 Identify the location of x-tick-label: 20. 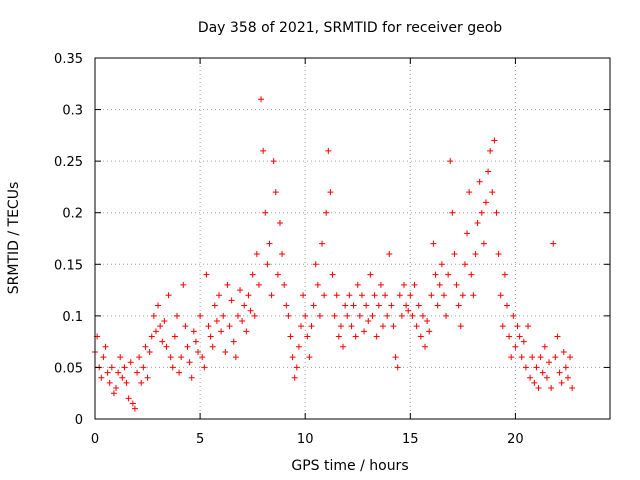
(515, 439).